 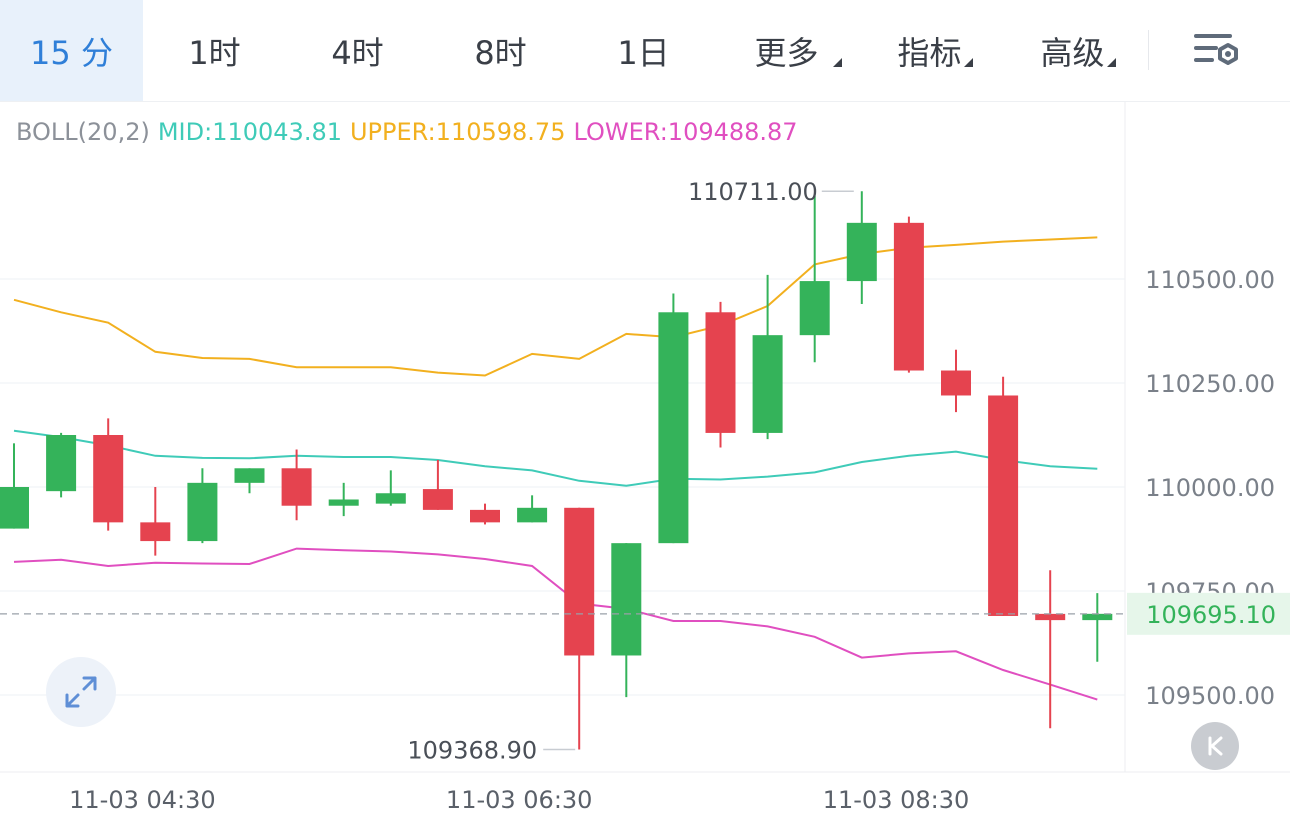 I want to click on tab-4h: 4时, so click(x=357, y=50).